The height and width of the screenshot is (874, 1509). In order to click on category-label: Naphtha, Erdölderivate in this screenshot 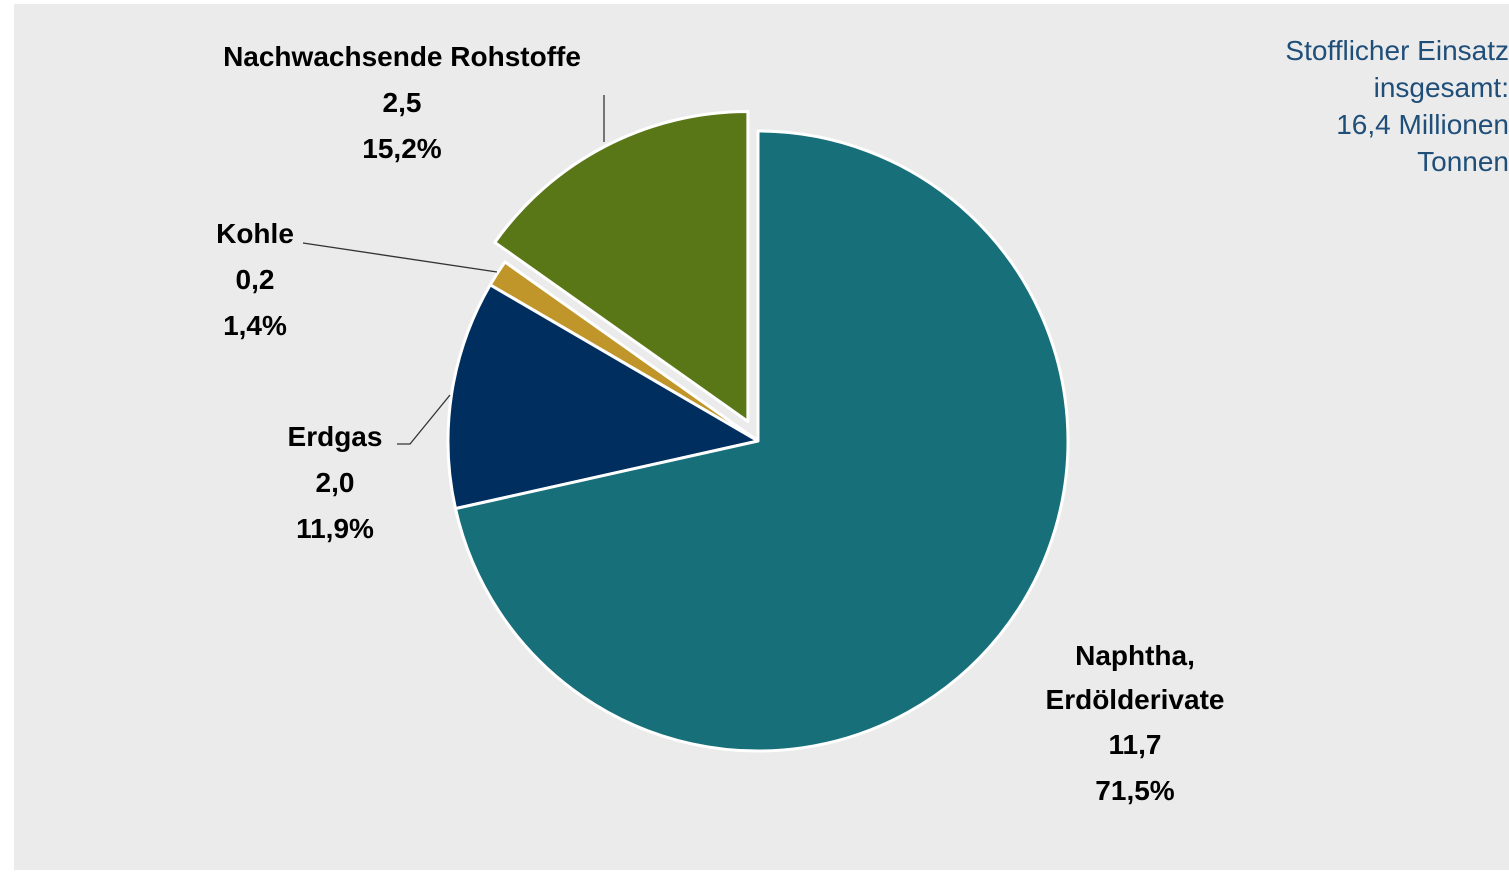, I will do `click(1135, 677)`.